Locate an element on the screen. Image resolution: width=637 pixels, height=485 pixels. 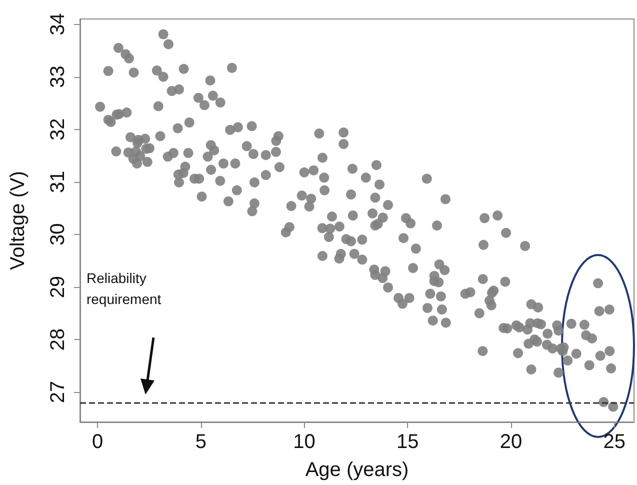
y-tick-label: 30 is located at coordinates (58, 234).